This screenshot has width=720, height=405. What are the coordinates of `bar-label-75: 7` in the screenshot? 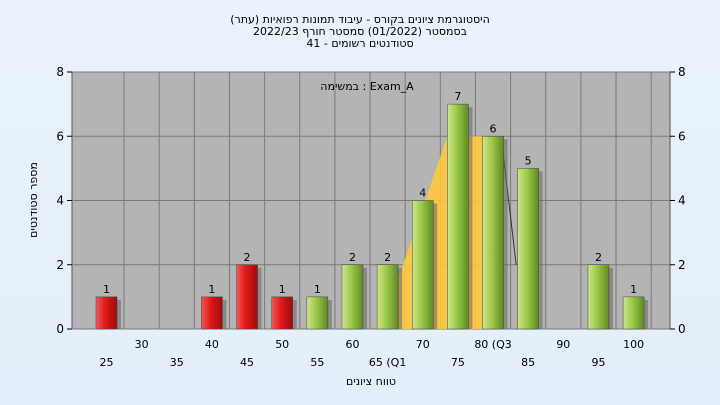 It's located at (457, 96).